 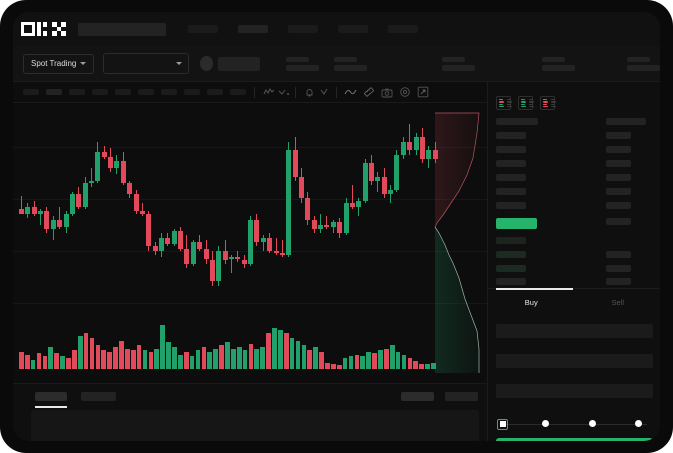 I want to click on stat-label, so click(x=638, y=59).